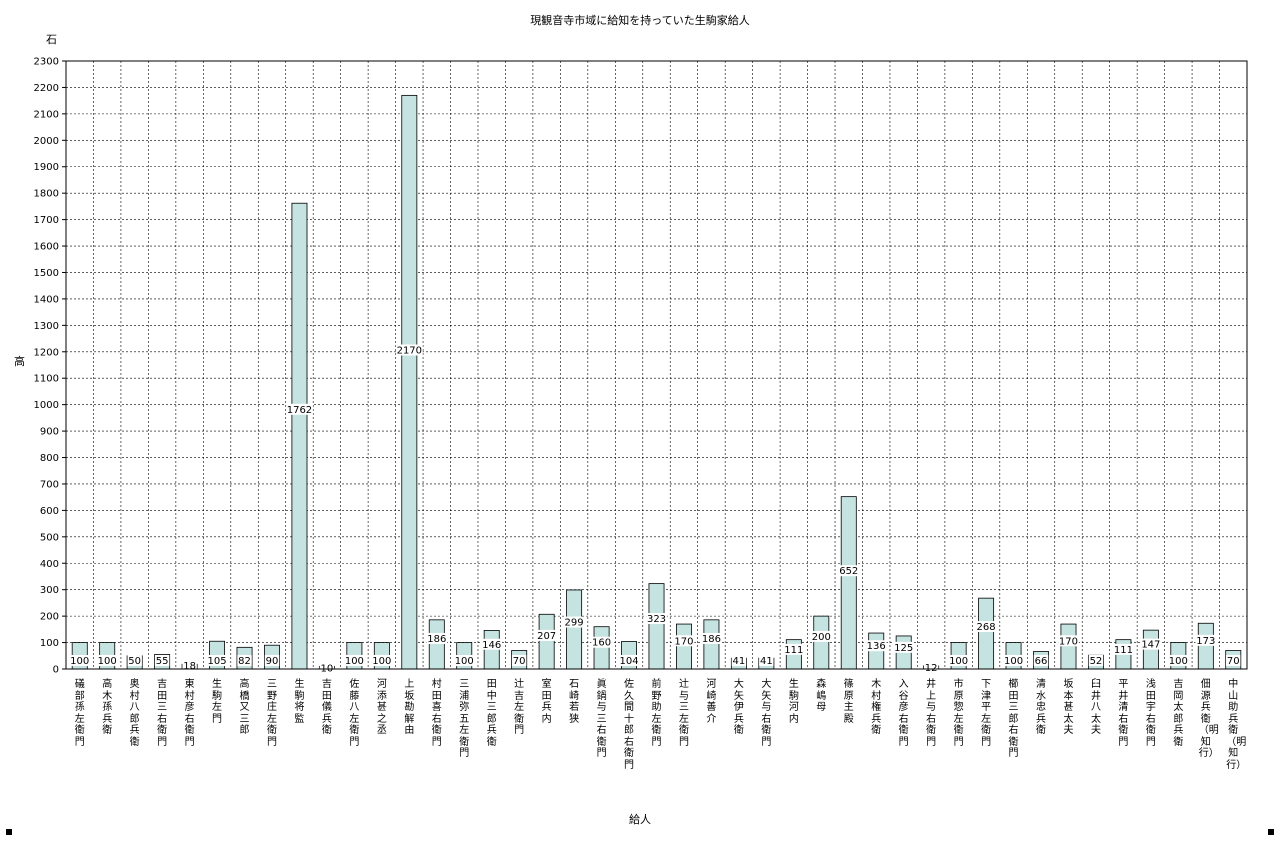 The width and height of the screenshot is (1280, 844). I want to click on x-tick-label: 市原惣左衛門, so click(958, 713).